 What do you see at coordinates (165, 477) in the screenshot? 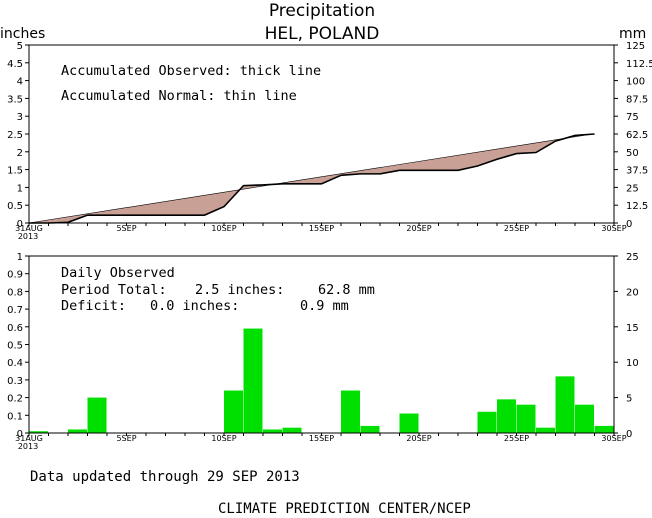
I see `data-updated-note: Data updated through 29 SEP 2013` at bounding box center [165, 477].